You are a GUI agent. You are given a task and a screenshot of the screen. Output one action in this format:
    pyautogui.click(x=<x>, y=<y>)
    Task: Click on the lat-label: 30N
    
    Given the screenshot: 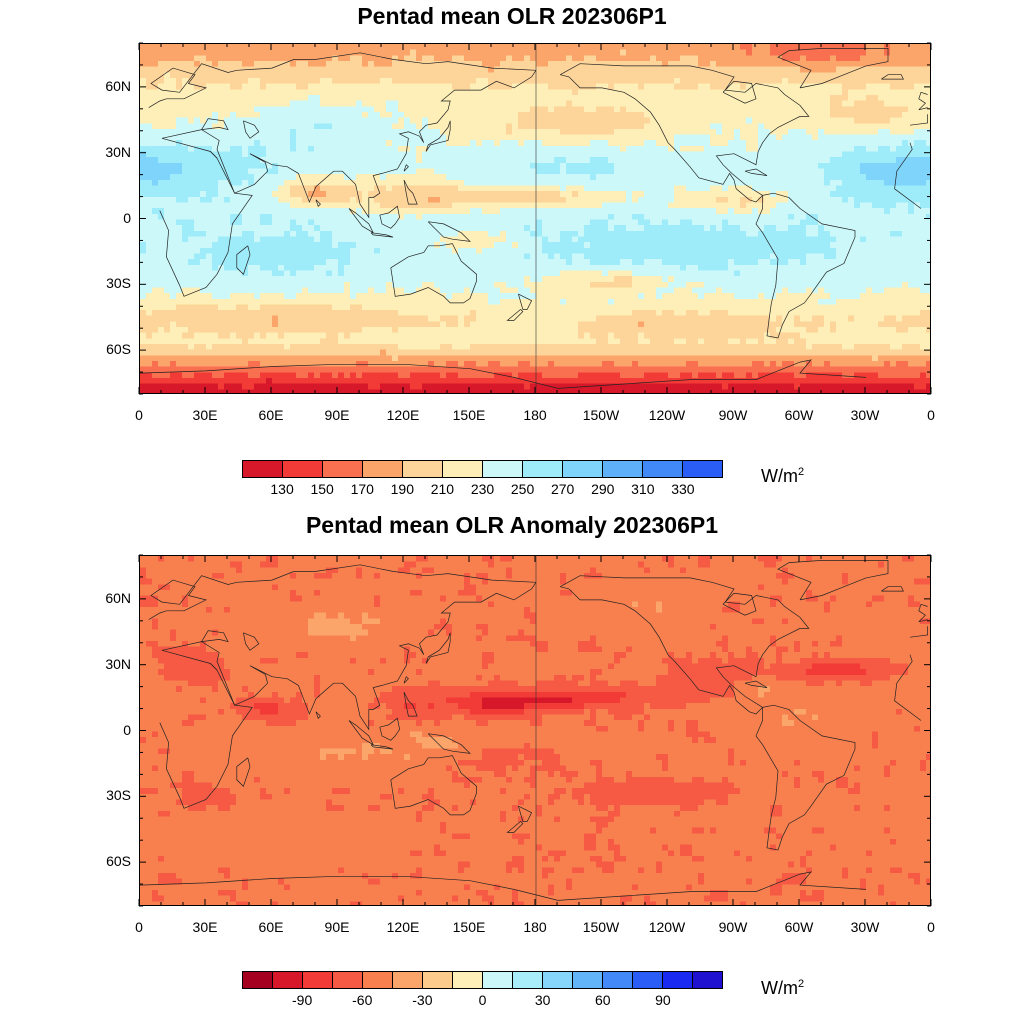 What is the action you would take?
    pyautogui.click(x=118, y=151)
    